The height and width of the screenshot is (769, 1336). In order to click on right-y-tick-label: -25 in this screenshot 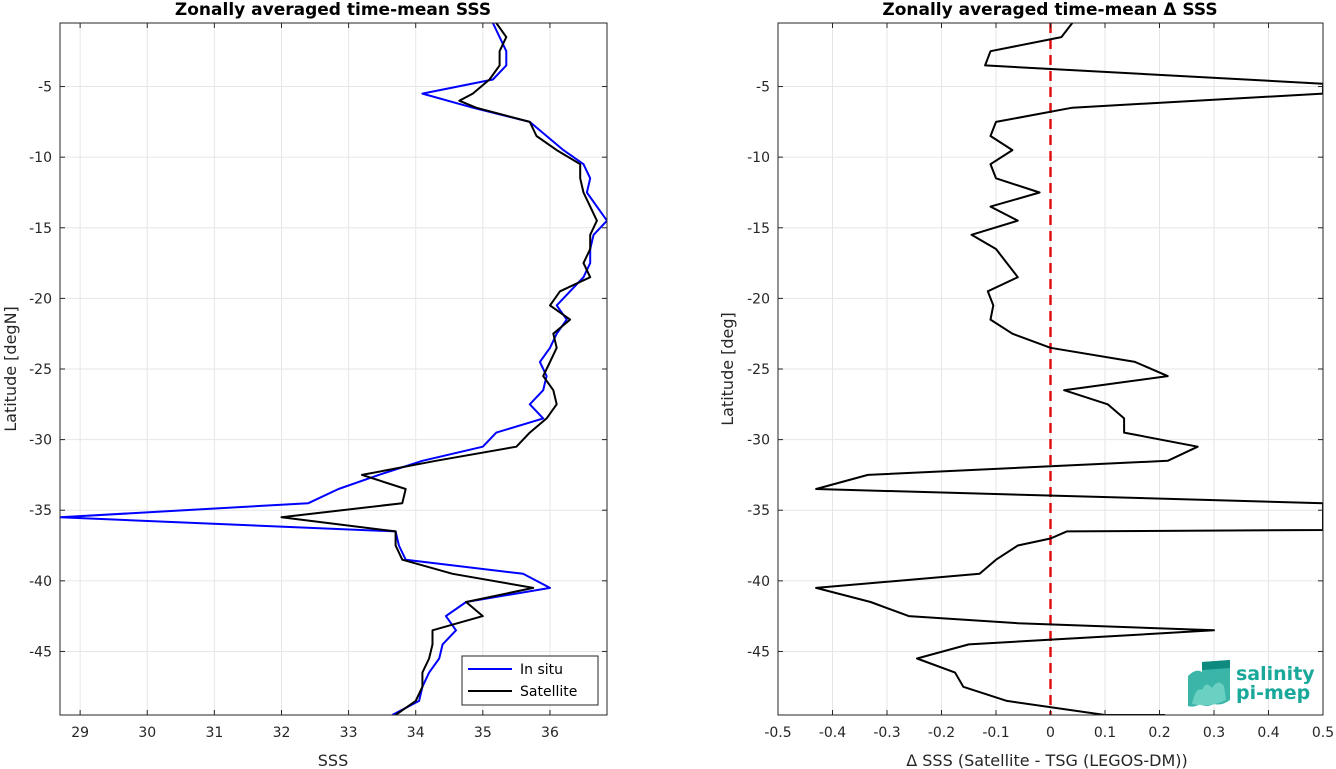, I will do `click(758, 370)`.